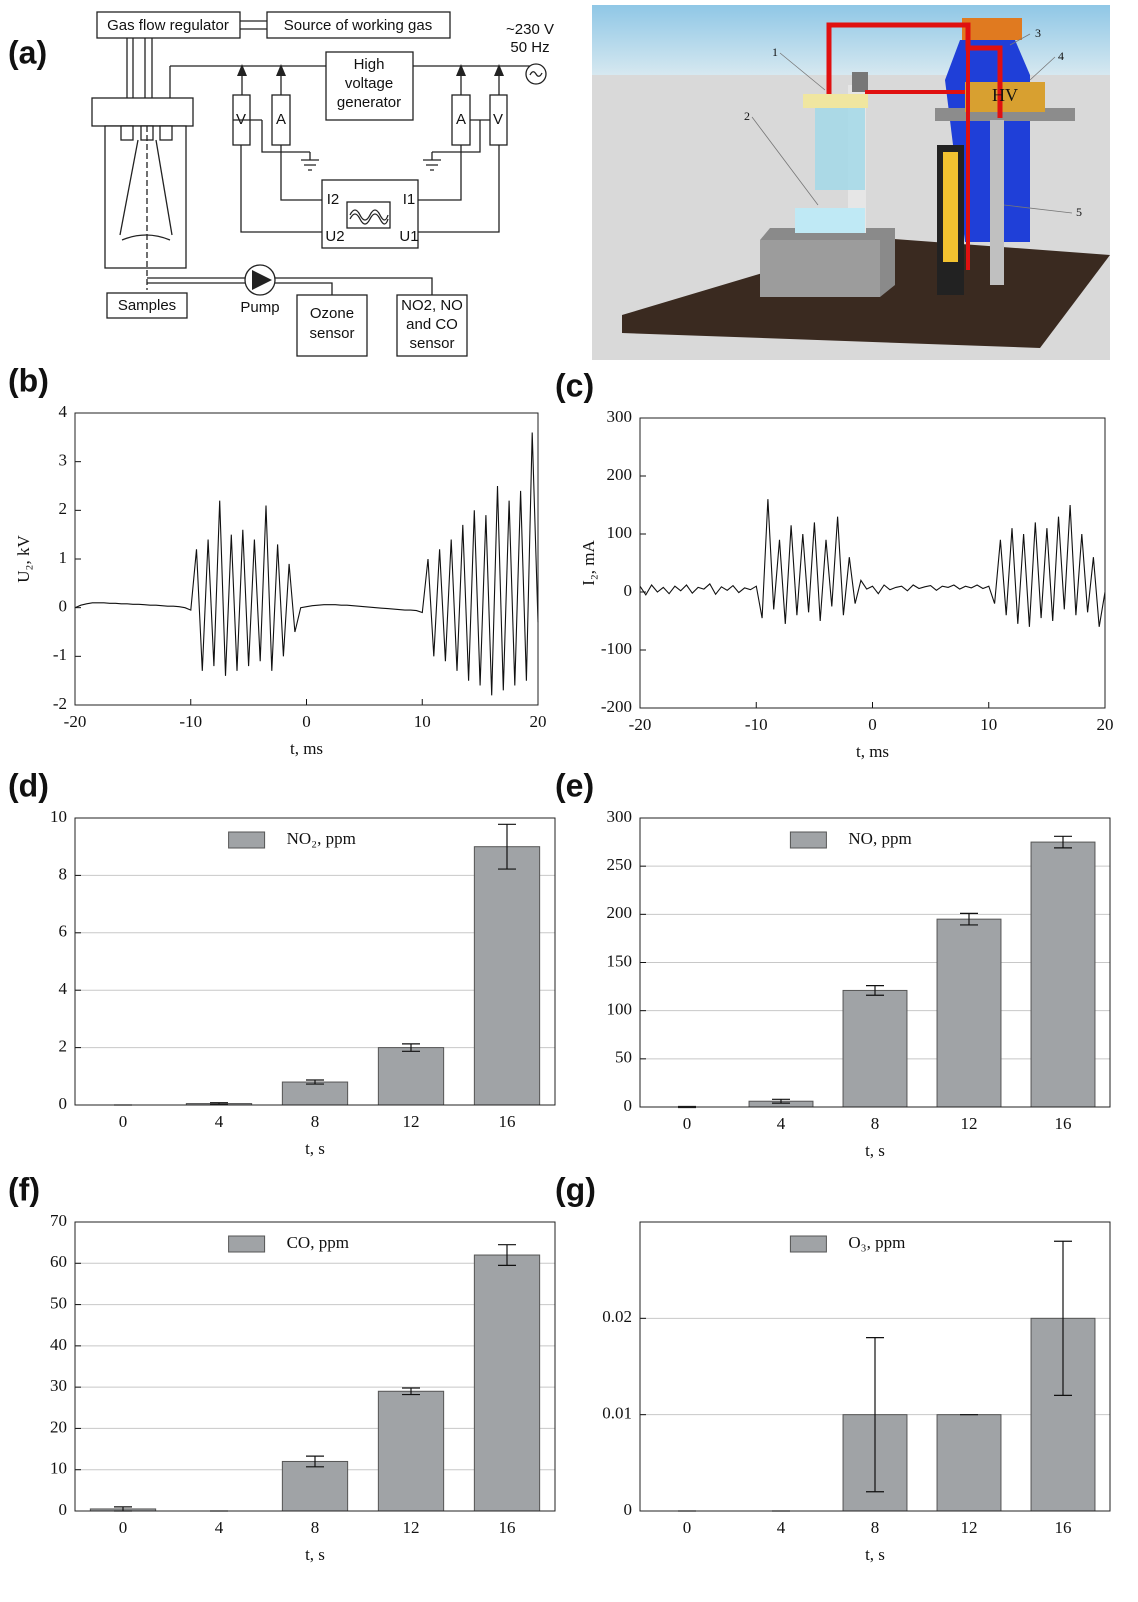  What do you see at coordinates (369, 64) in the screenshot?
I see `label: High` at bounding box center [369, 64].